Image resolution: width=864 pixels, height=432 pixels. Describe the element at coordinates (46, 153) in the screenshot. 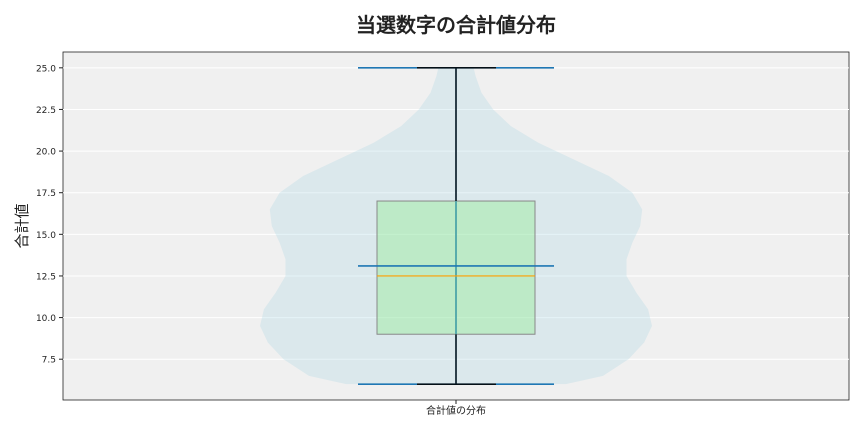

I see `y-tick-label: 20.0` at that location.